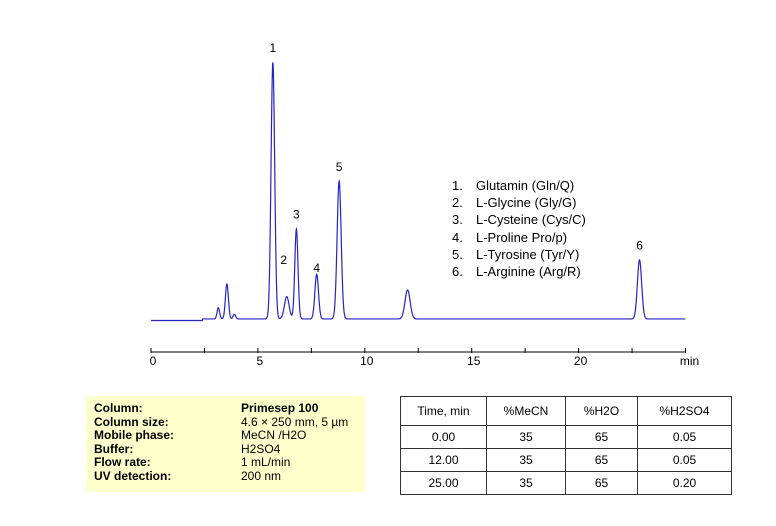 This screenshot has height=526, width=776. Describe the element at coordinates (229, 408) in the screenshot. I see `condition-row: Column: Primesep 100` at that location.